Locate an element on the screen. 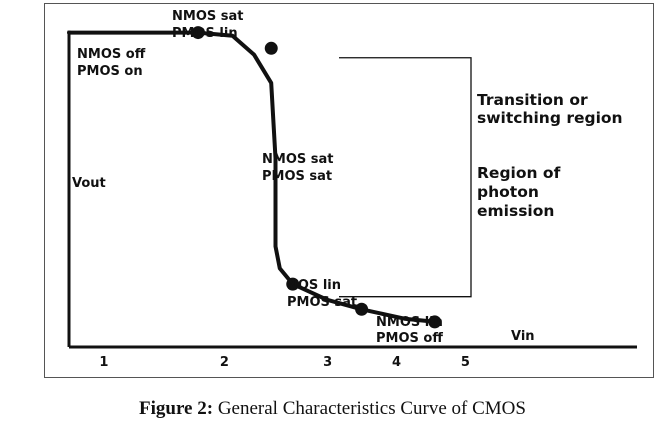  caption-prefix: Figure 2: is located at coordinates (176, 408).